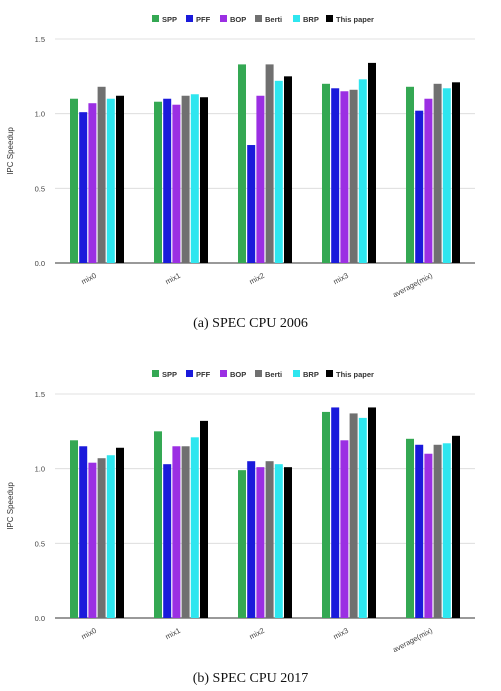 The image size is (501, 691). I want to click on bar-spp-mix2, so click(242, 544).